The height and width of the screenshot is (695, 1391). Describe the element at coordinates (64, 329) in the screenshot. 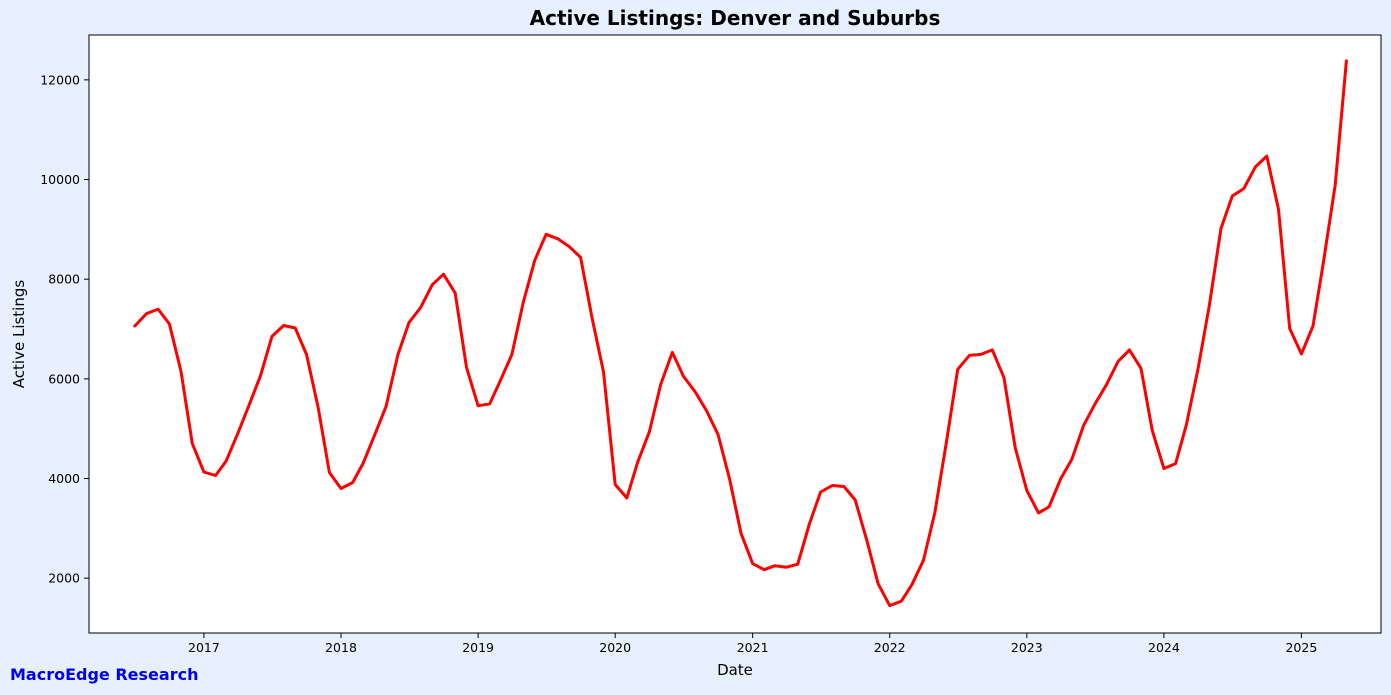

I see `y-axis-ticks: 2000 4000 6000 8000 10000 12000` at that location.